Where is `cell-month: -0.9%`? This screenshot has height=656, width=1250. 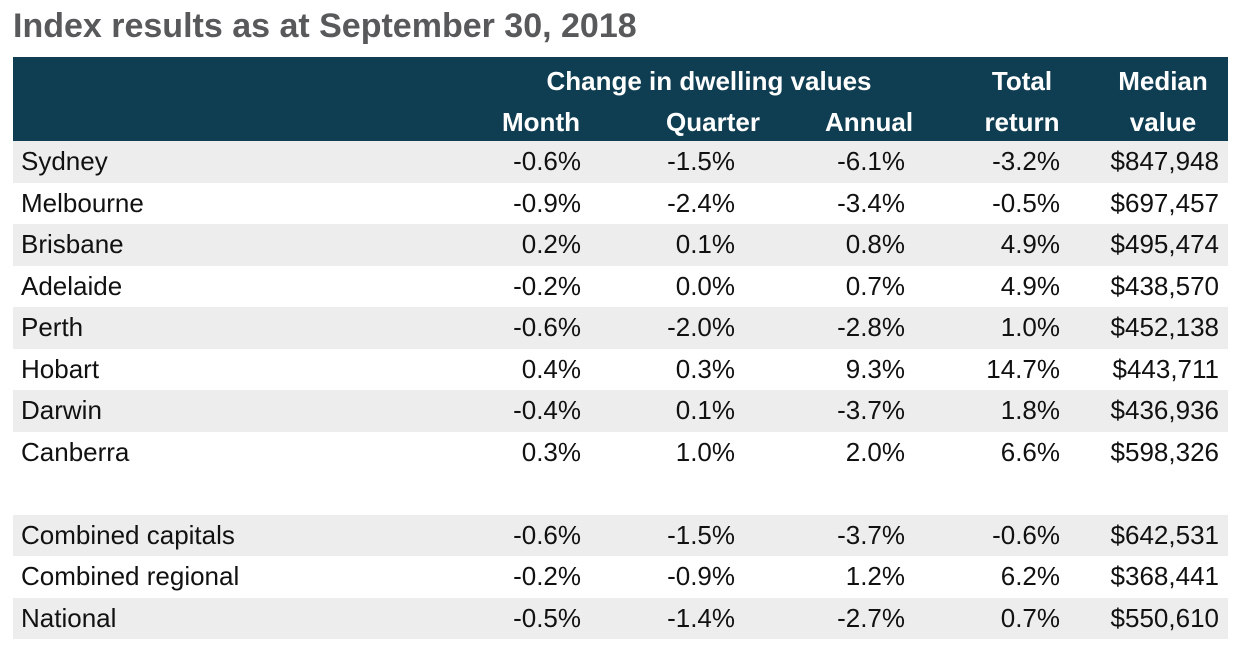 cell-month: -0.9% is located at coordinates (547, 202).